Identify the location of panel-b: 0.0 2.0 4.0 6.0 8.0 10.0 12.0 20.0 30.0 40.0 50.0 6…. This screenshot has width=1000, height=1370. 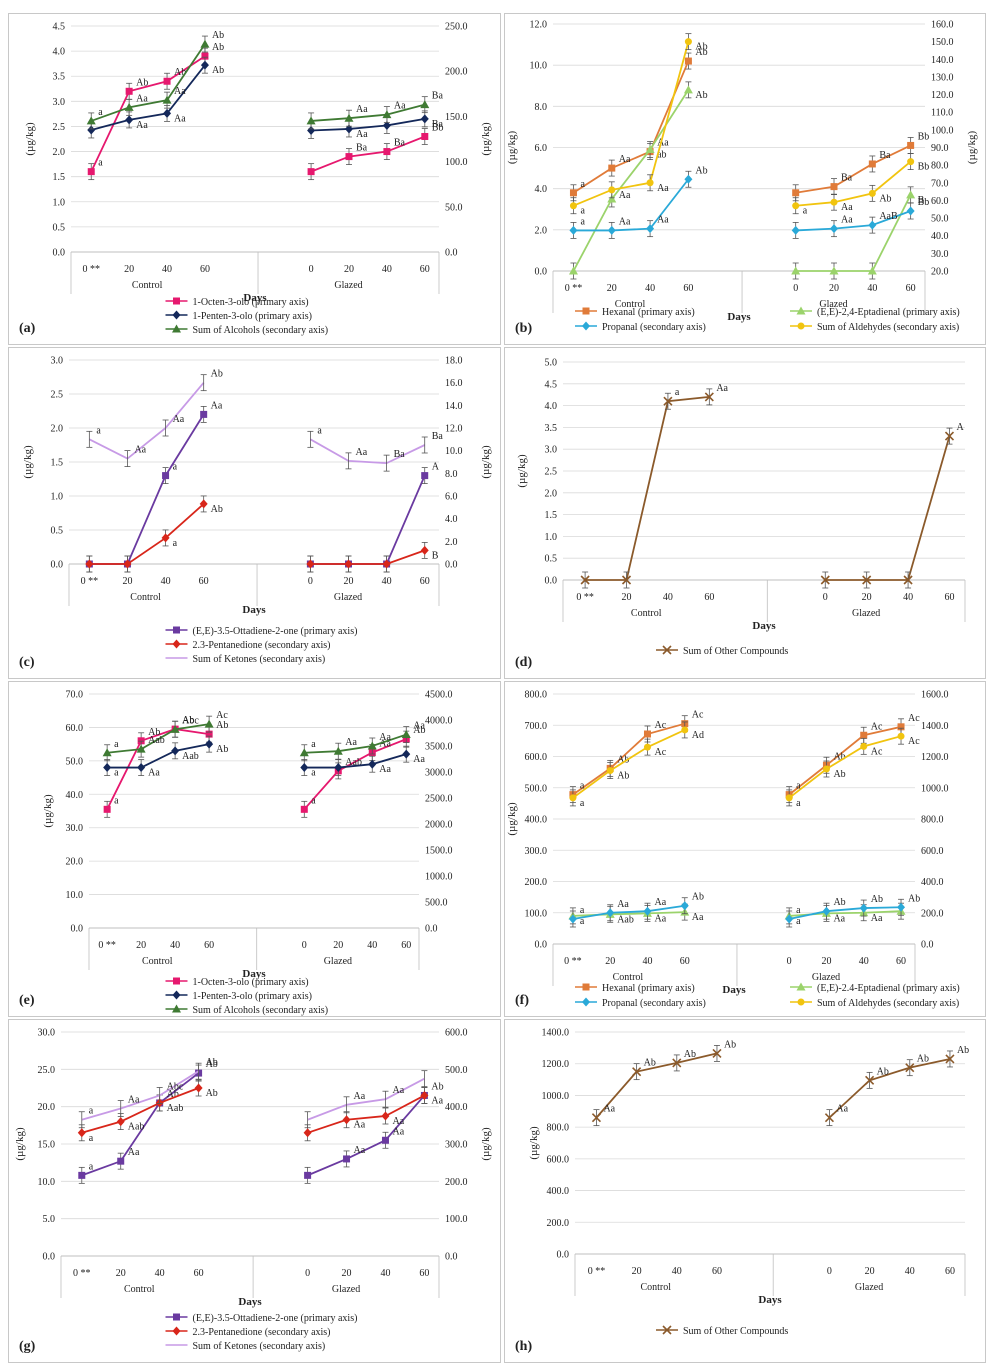
(745, 179).